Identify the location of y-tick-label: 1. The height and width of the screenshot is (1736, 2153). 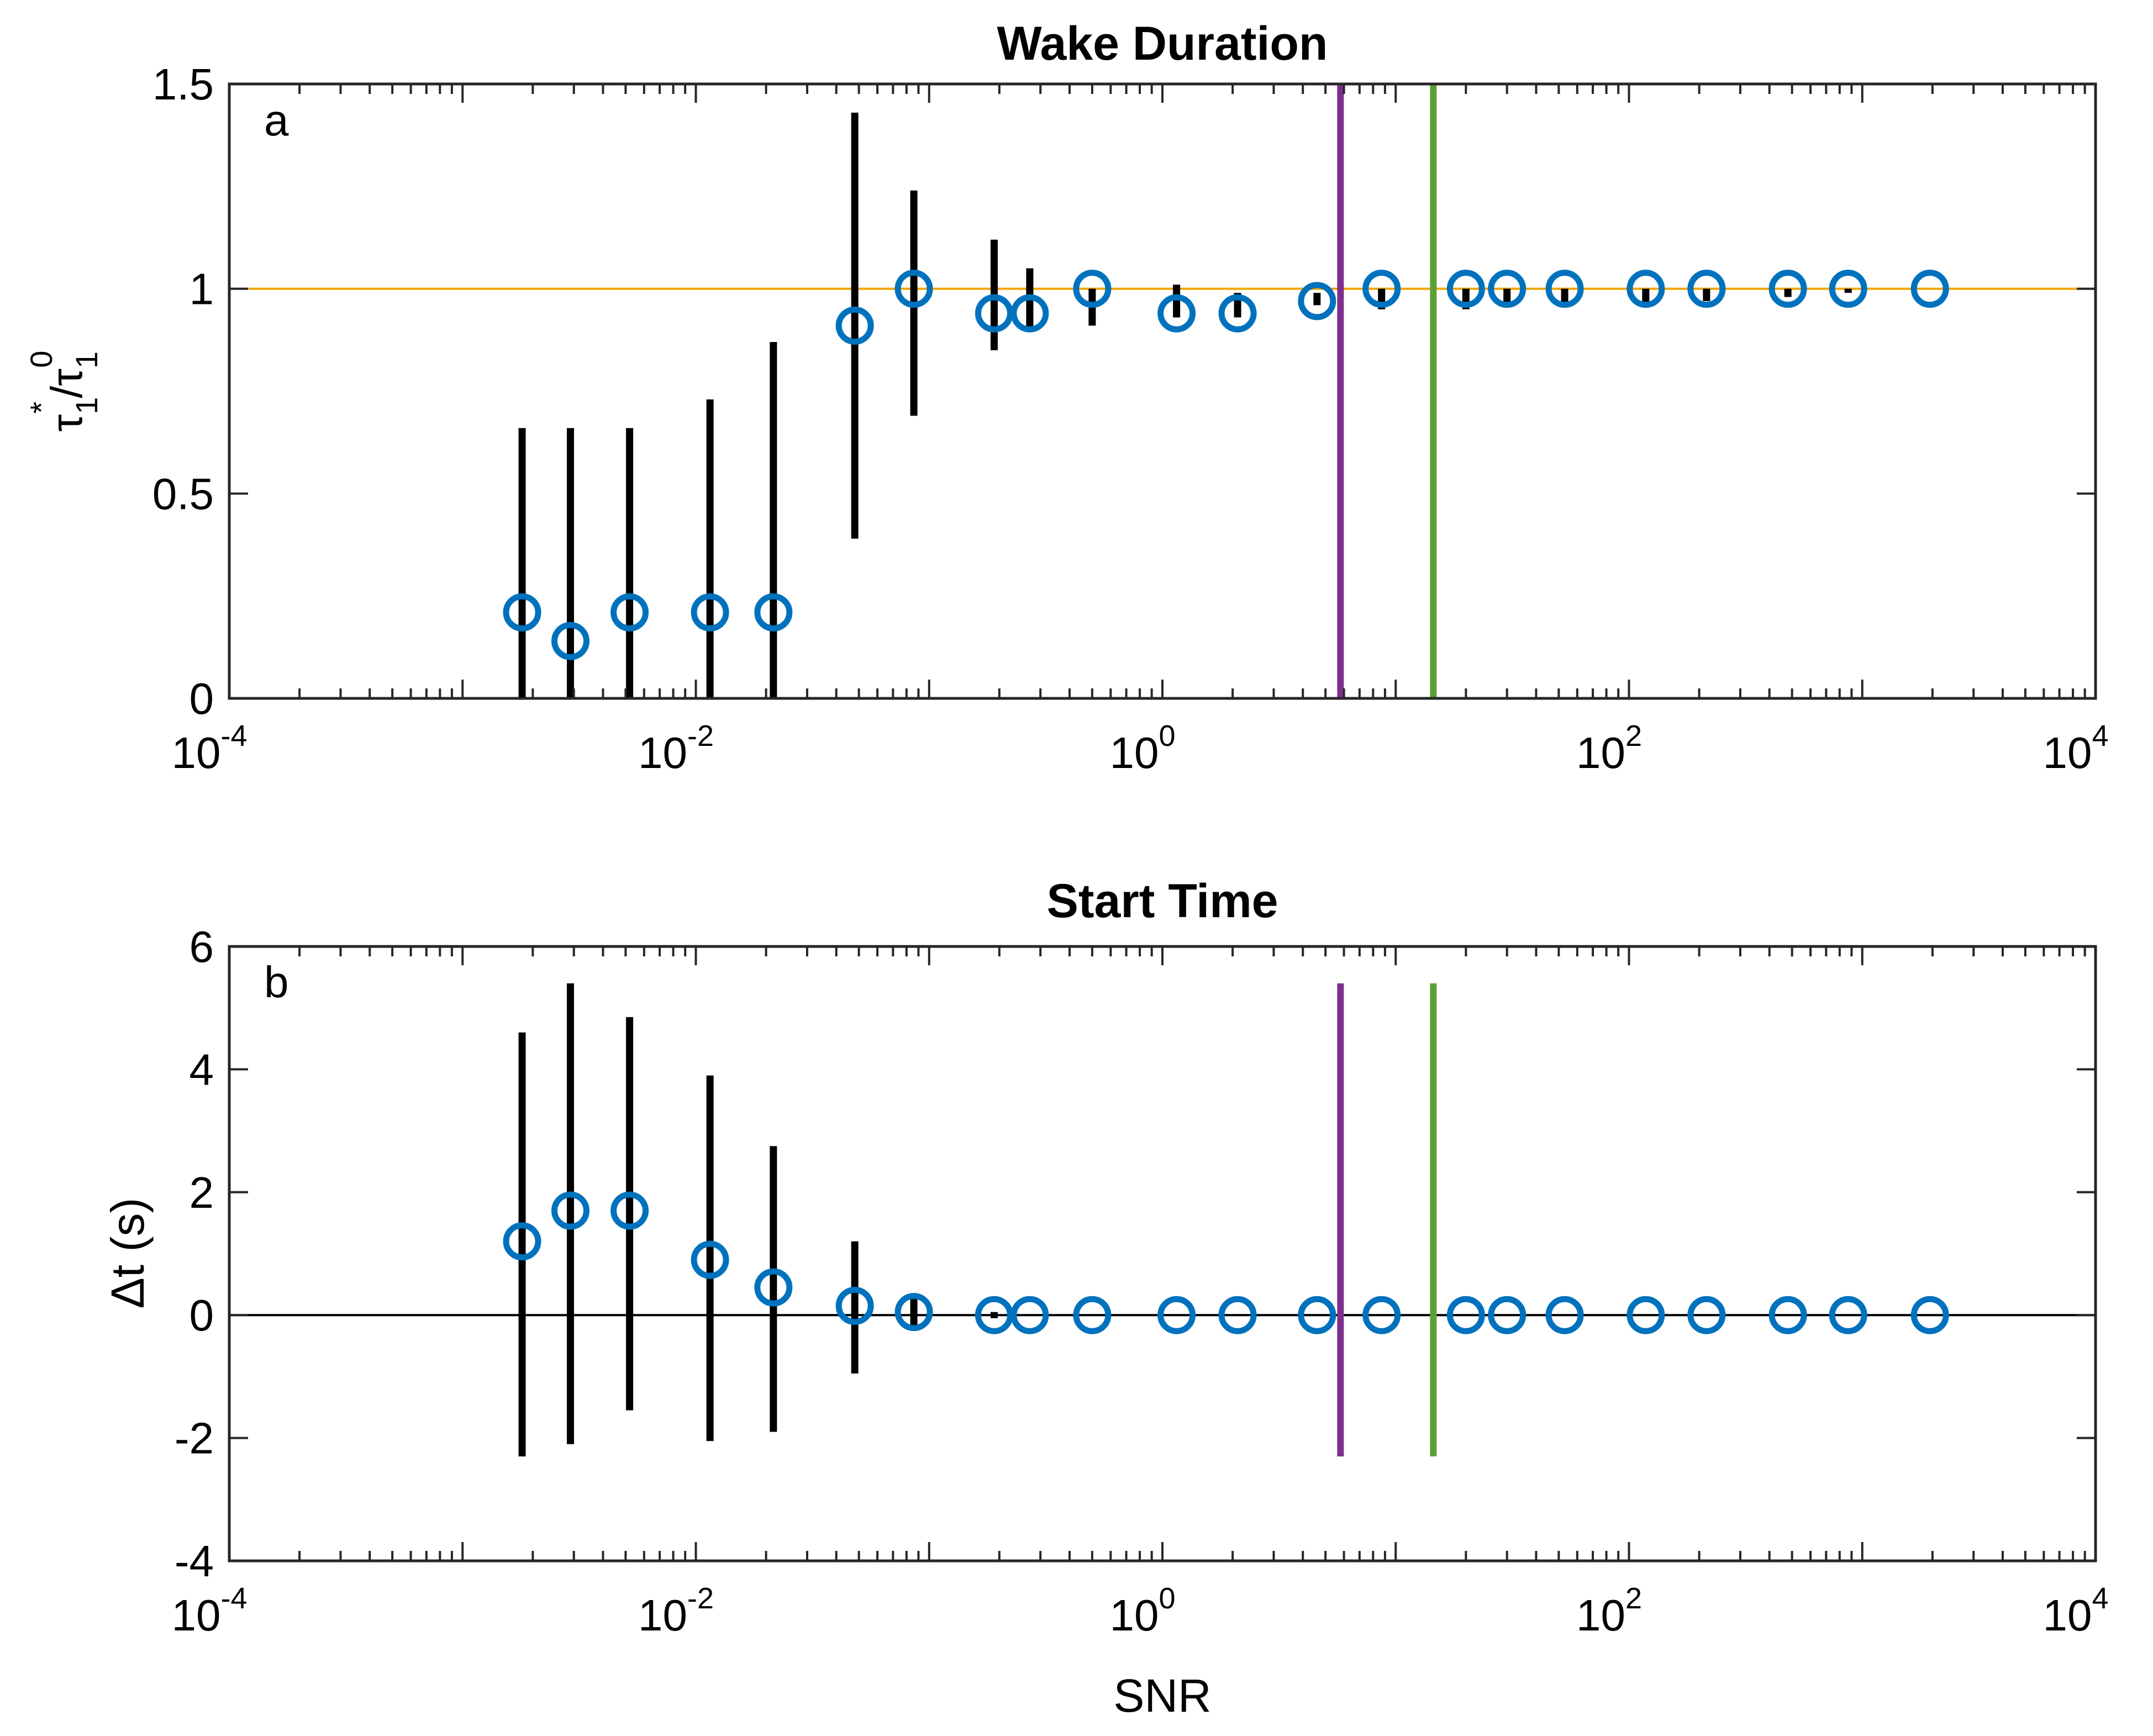
(201, 289).